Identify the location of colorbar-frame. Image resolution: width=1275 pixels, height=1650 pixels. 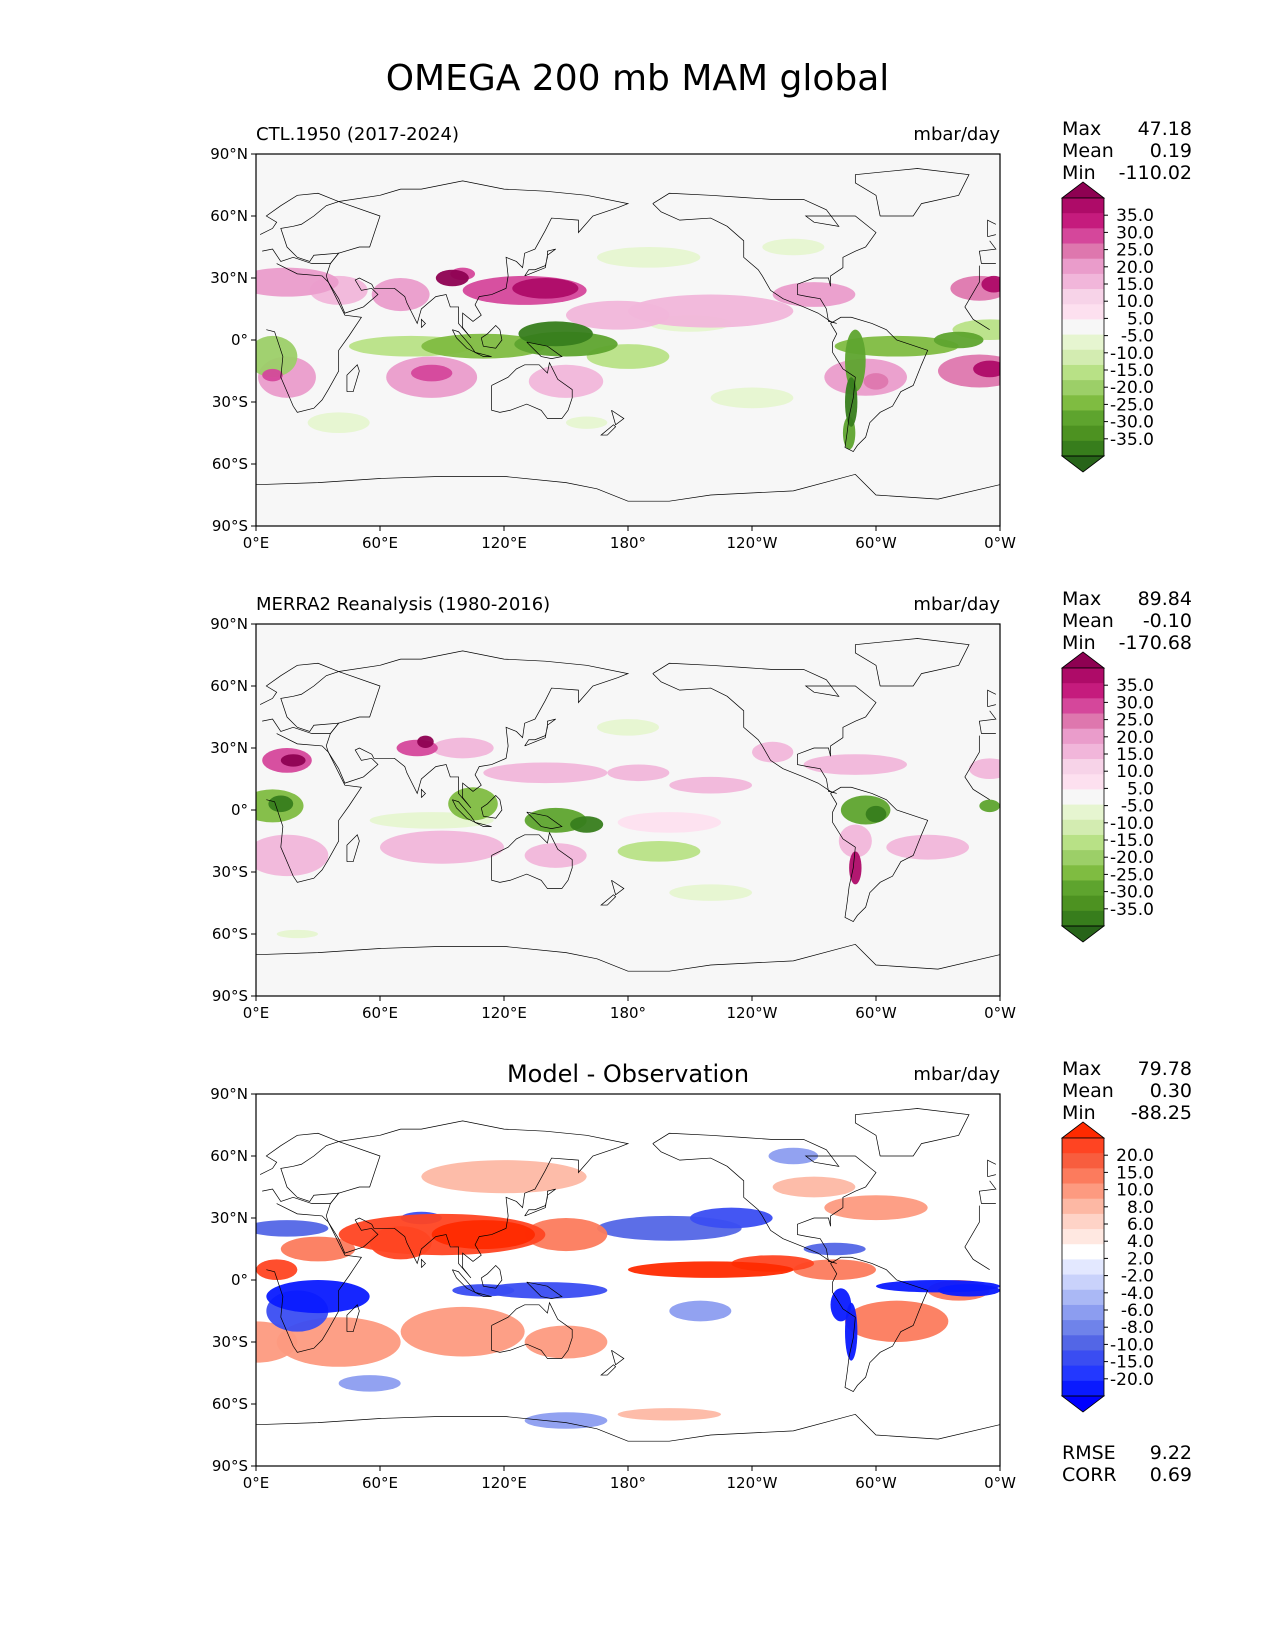
(1083, 327).